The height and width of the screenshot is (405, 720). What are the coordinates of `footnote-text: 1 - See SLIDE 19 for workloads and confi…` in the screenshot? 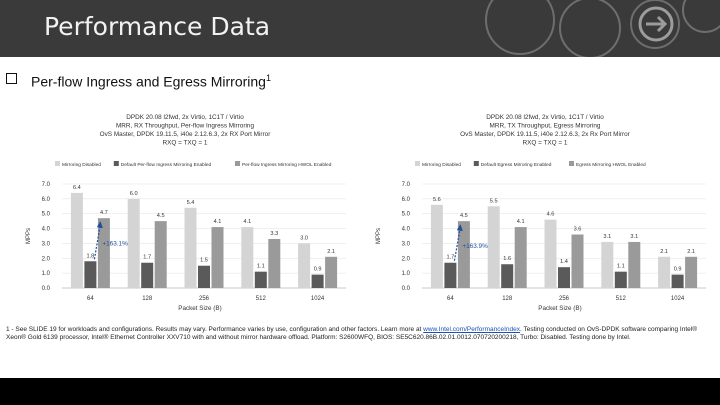 It's located at (215, 329).